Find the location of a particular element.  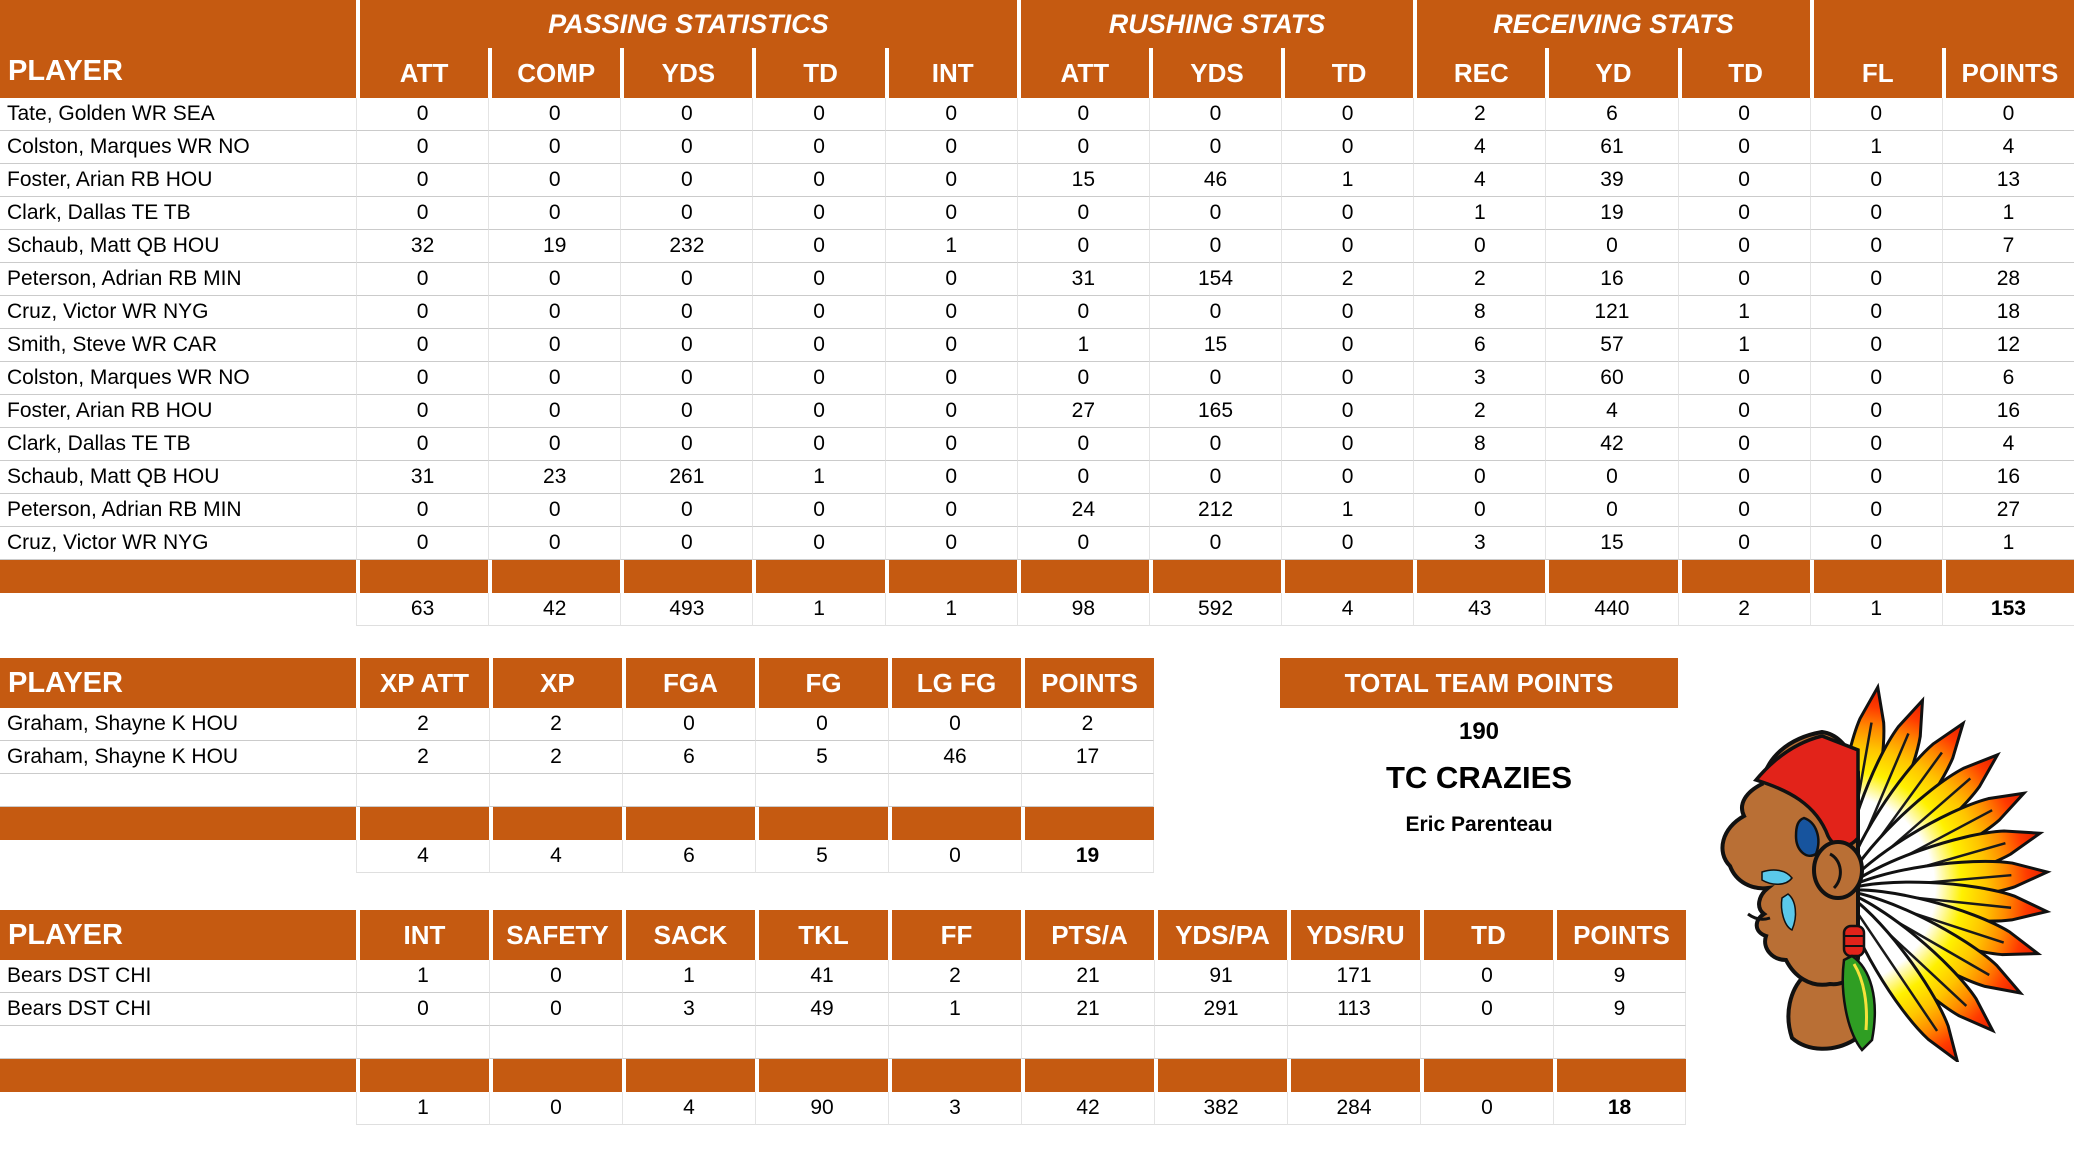

stat-cell: 60 is located at coordinates (1611, 378).